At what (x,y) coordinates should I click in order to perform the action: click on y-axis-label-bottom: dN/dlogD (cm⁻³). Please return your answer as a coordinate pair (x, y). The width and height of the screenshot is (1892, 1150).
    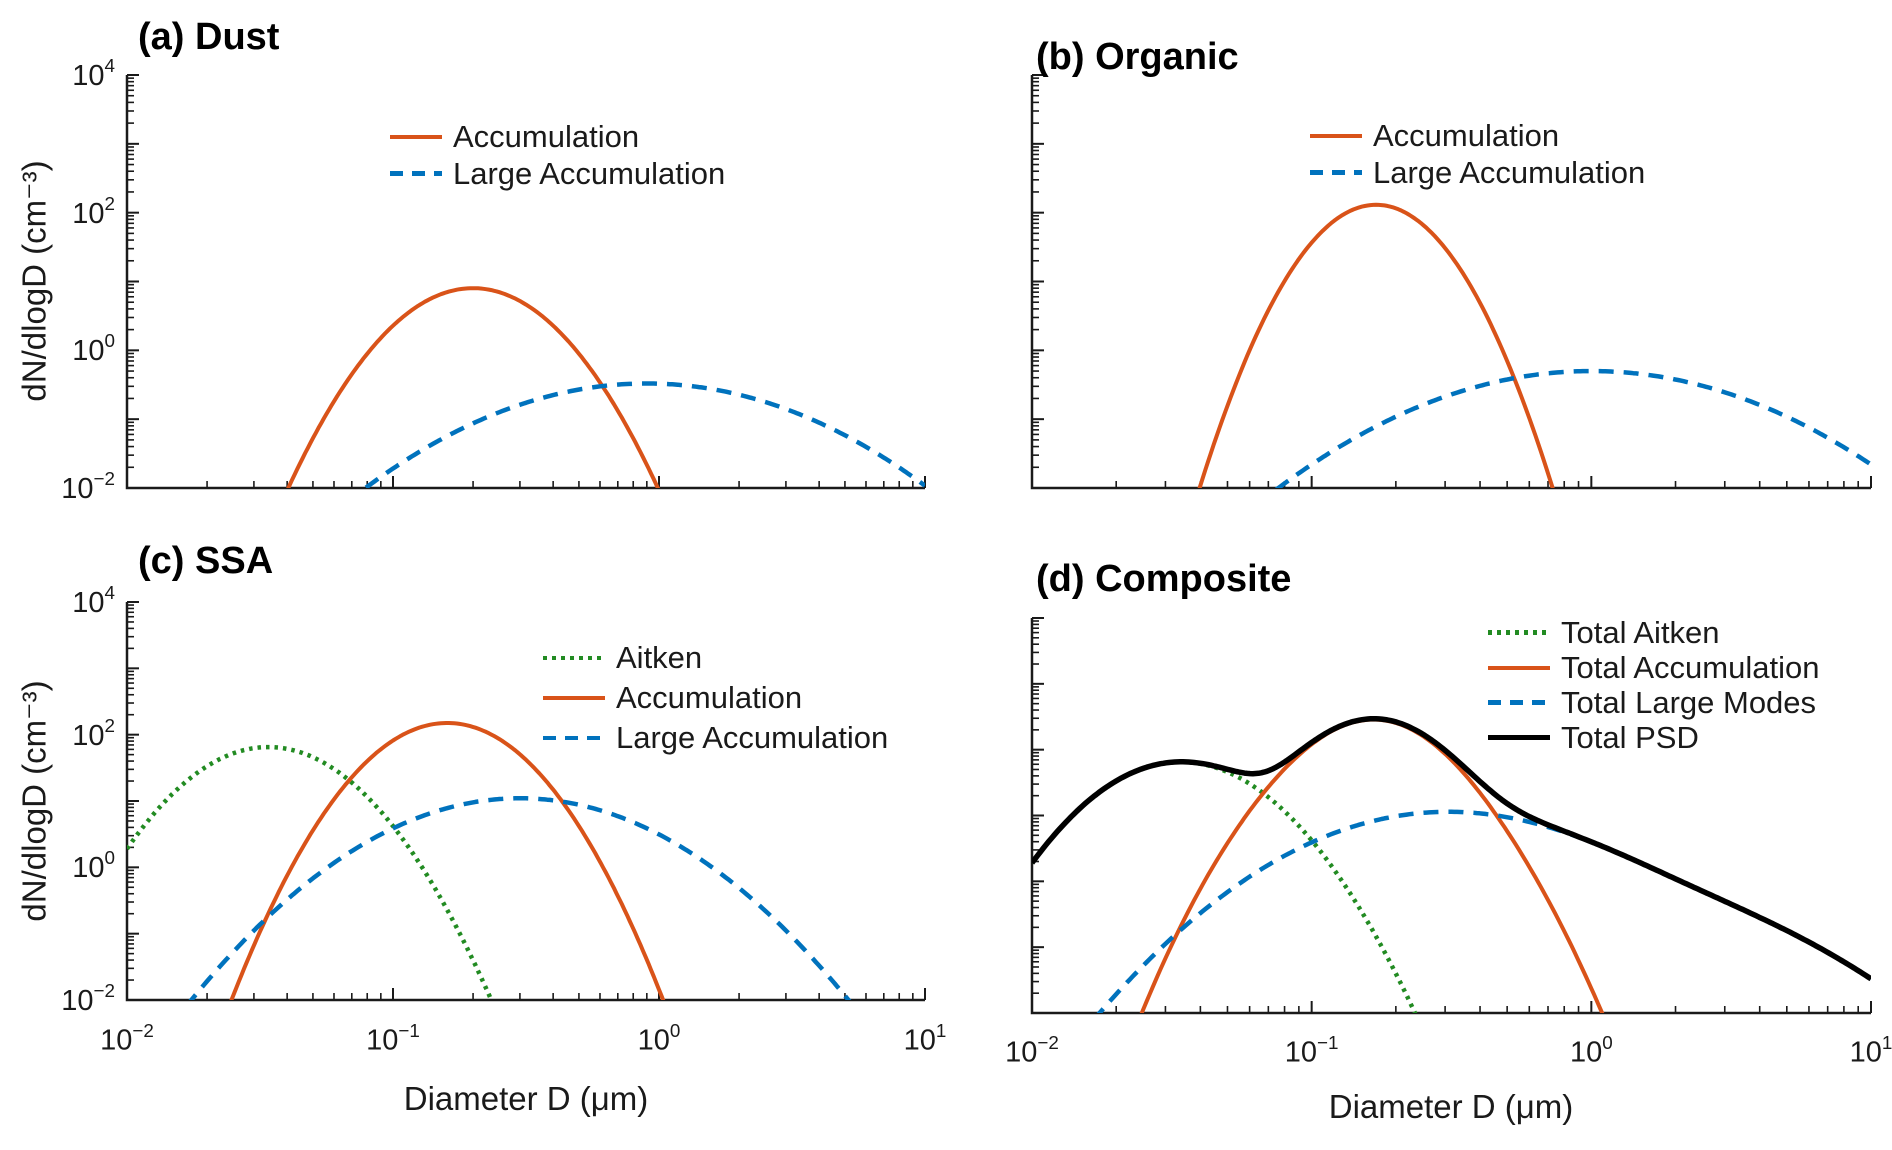
    Looking at the image, I should click on (34, 801).